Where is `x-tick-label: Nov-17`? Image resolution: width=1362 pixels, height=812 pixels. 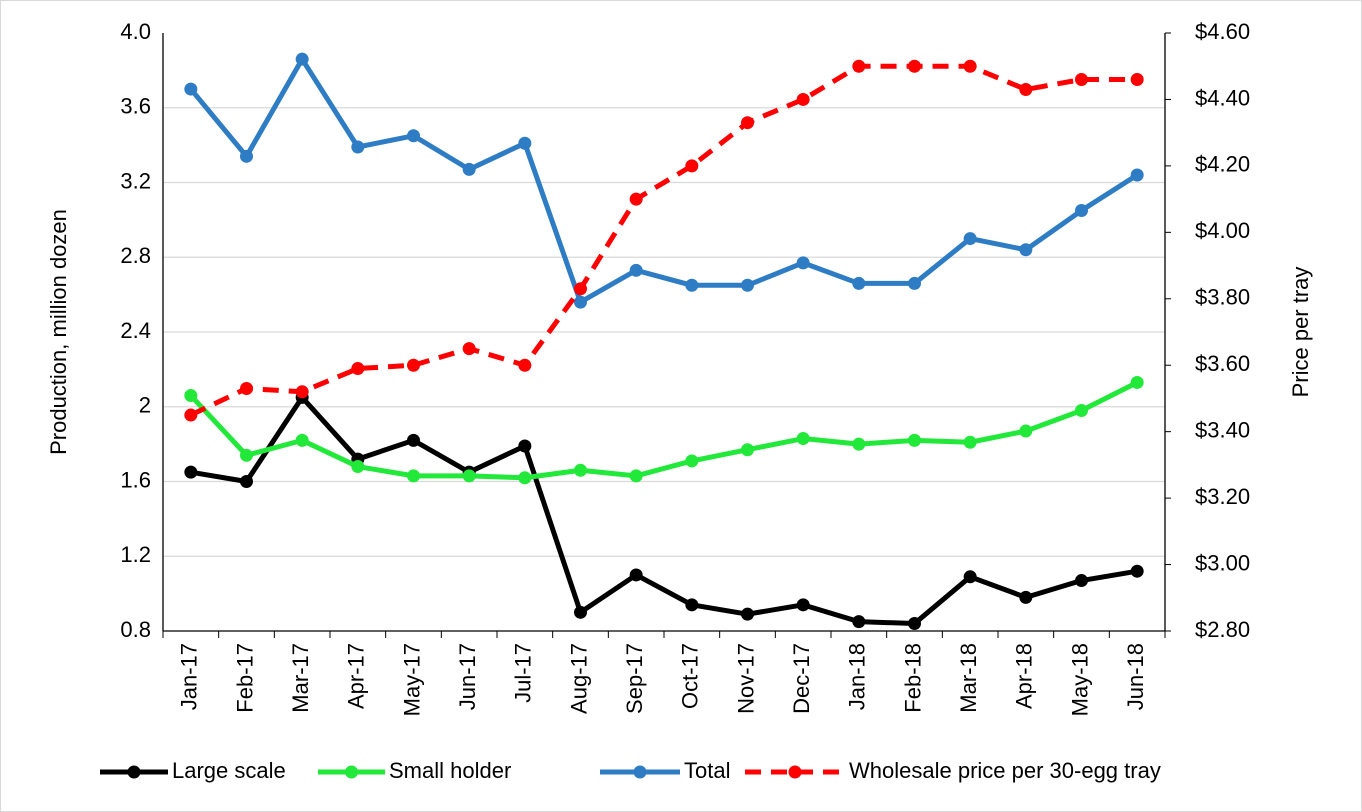 x-tick-label: Nov-17 is located at coordinates (745, 678).